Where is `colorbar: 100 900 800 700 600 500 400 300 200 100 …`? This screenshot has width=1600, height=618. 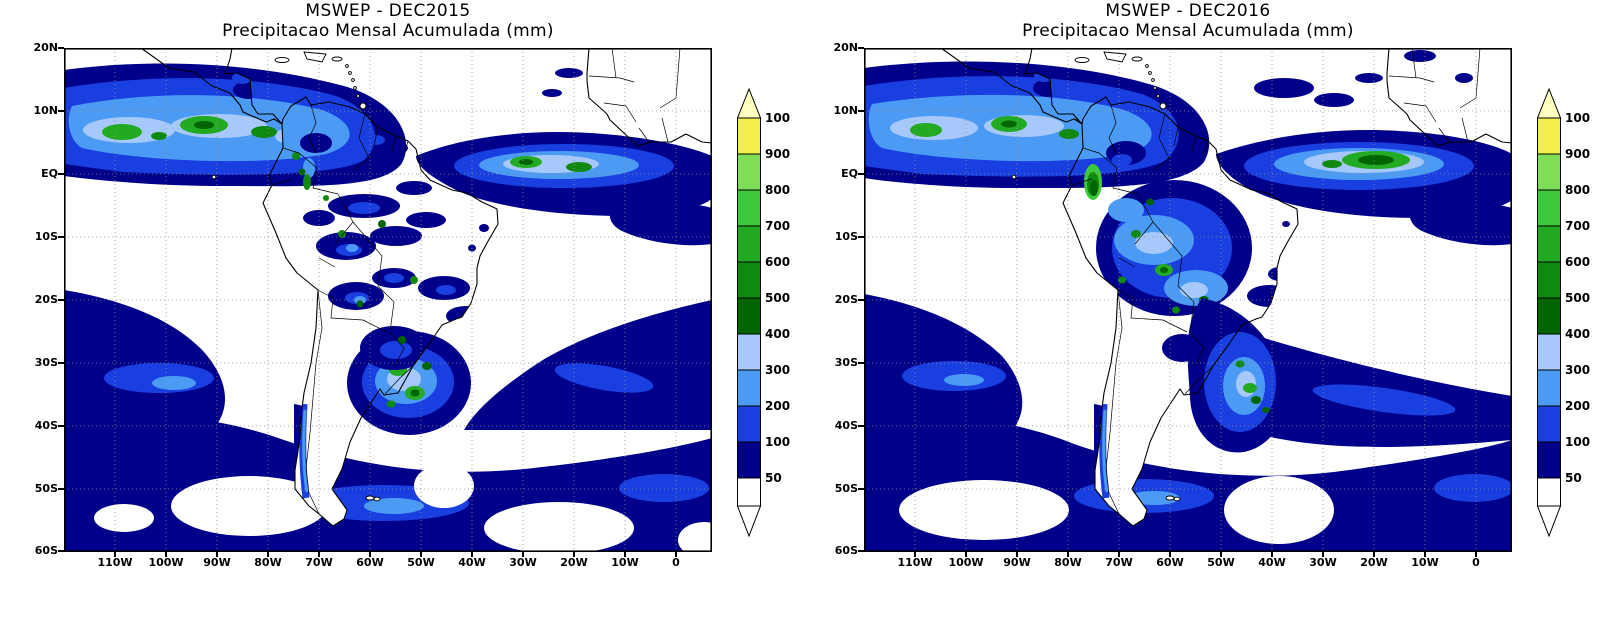 colorbar: 100 900 800 700 600 500 400 300 200 100 … is located at coordinates (767, 315).